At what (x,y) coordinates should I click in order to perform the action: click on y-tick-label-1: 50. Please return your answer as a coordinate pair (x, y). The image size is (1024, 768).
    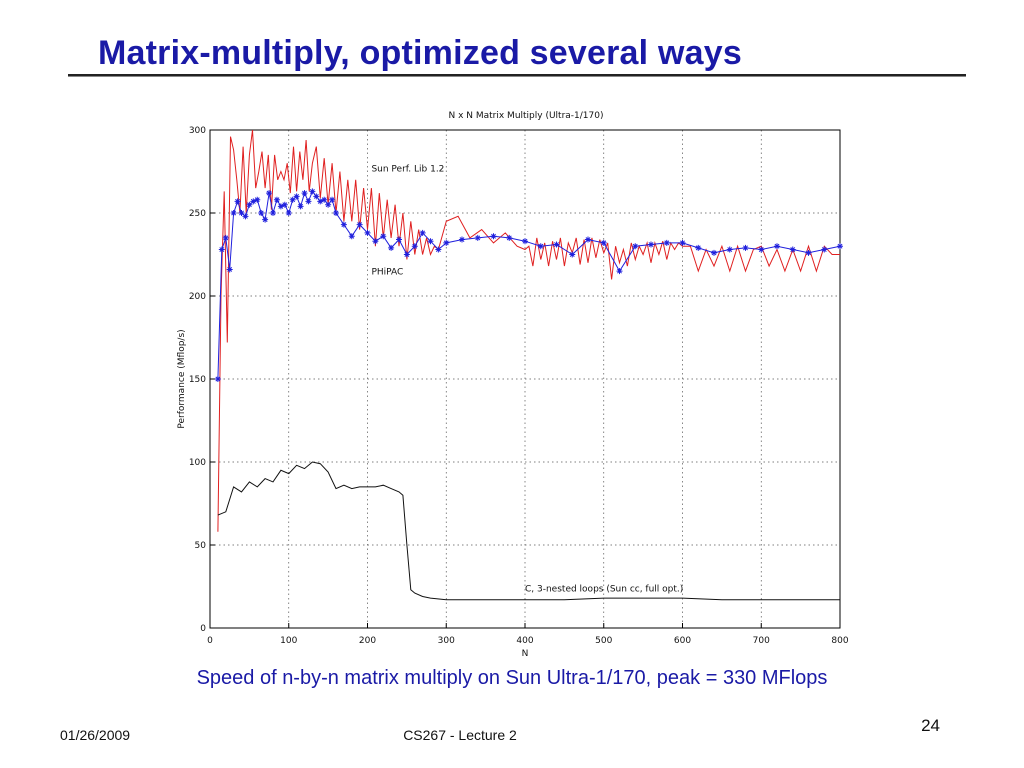
    Looking at the image, I should click on (201, 546).